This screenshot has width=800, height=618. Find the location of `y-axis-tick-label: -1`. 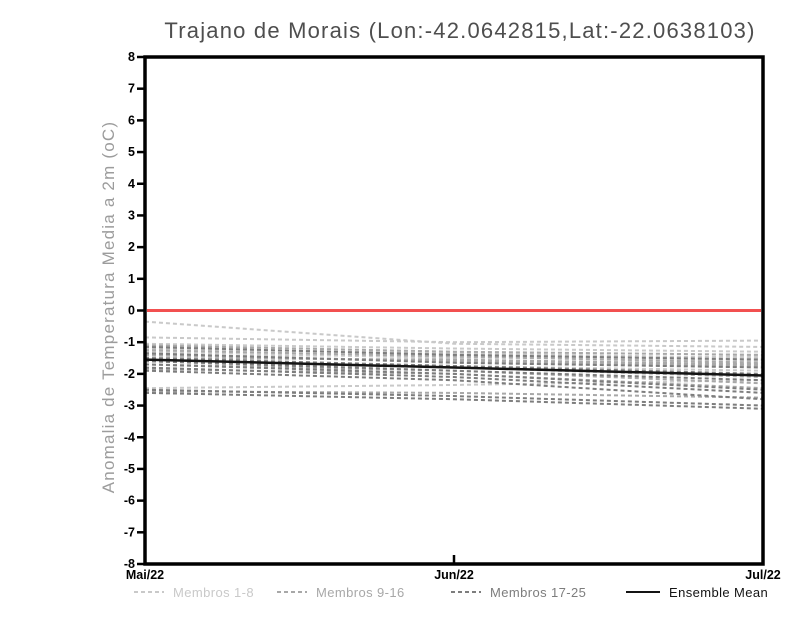

y-axis-tick-label: -1 is located at coordinates (129, 342).